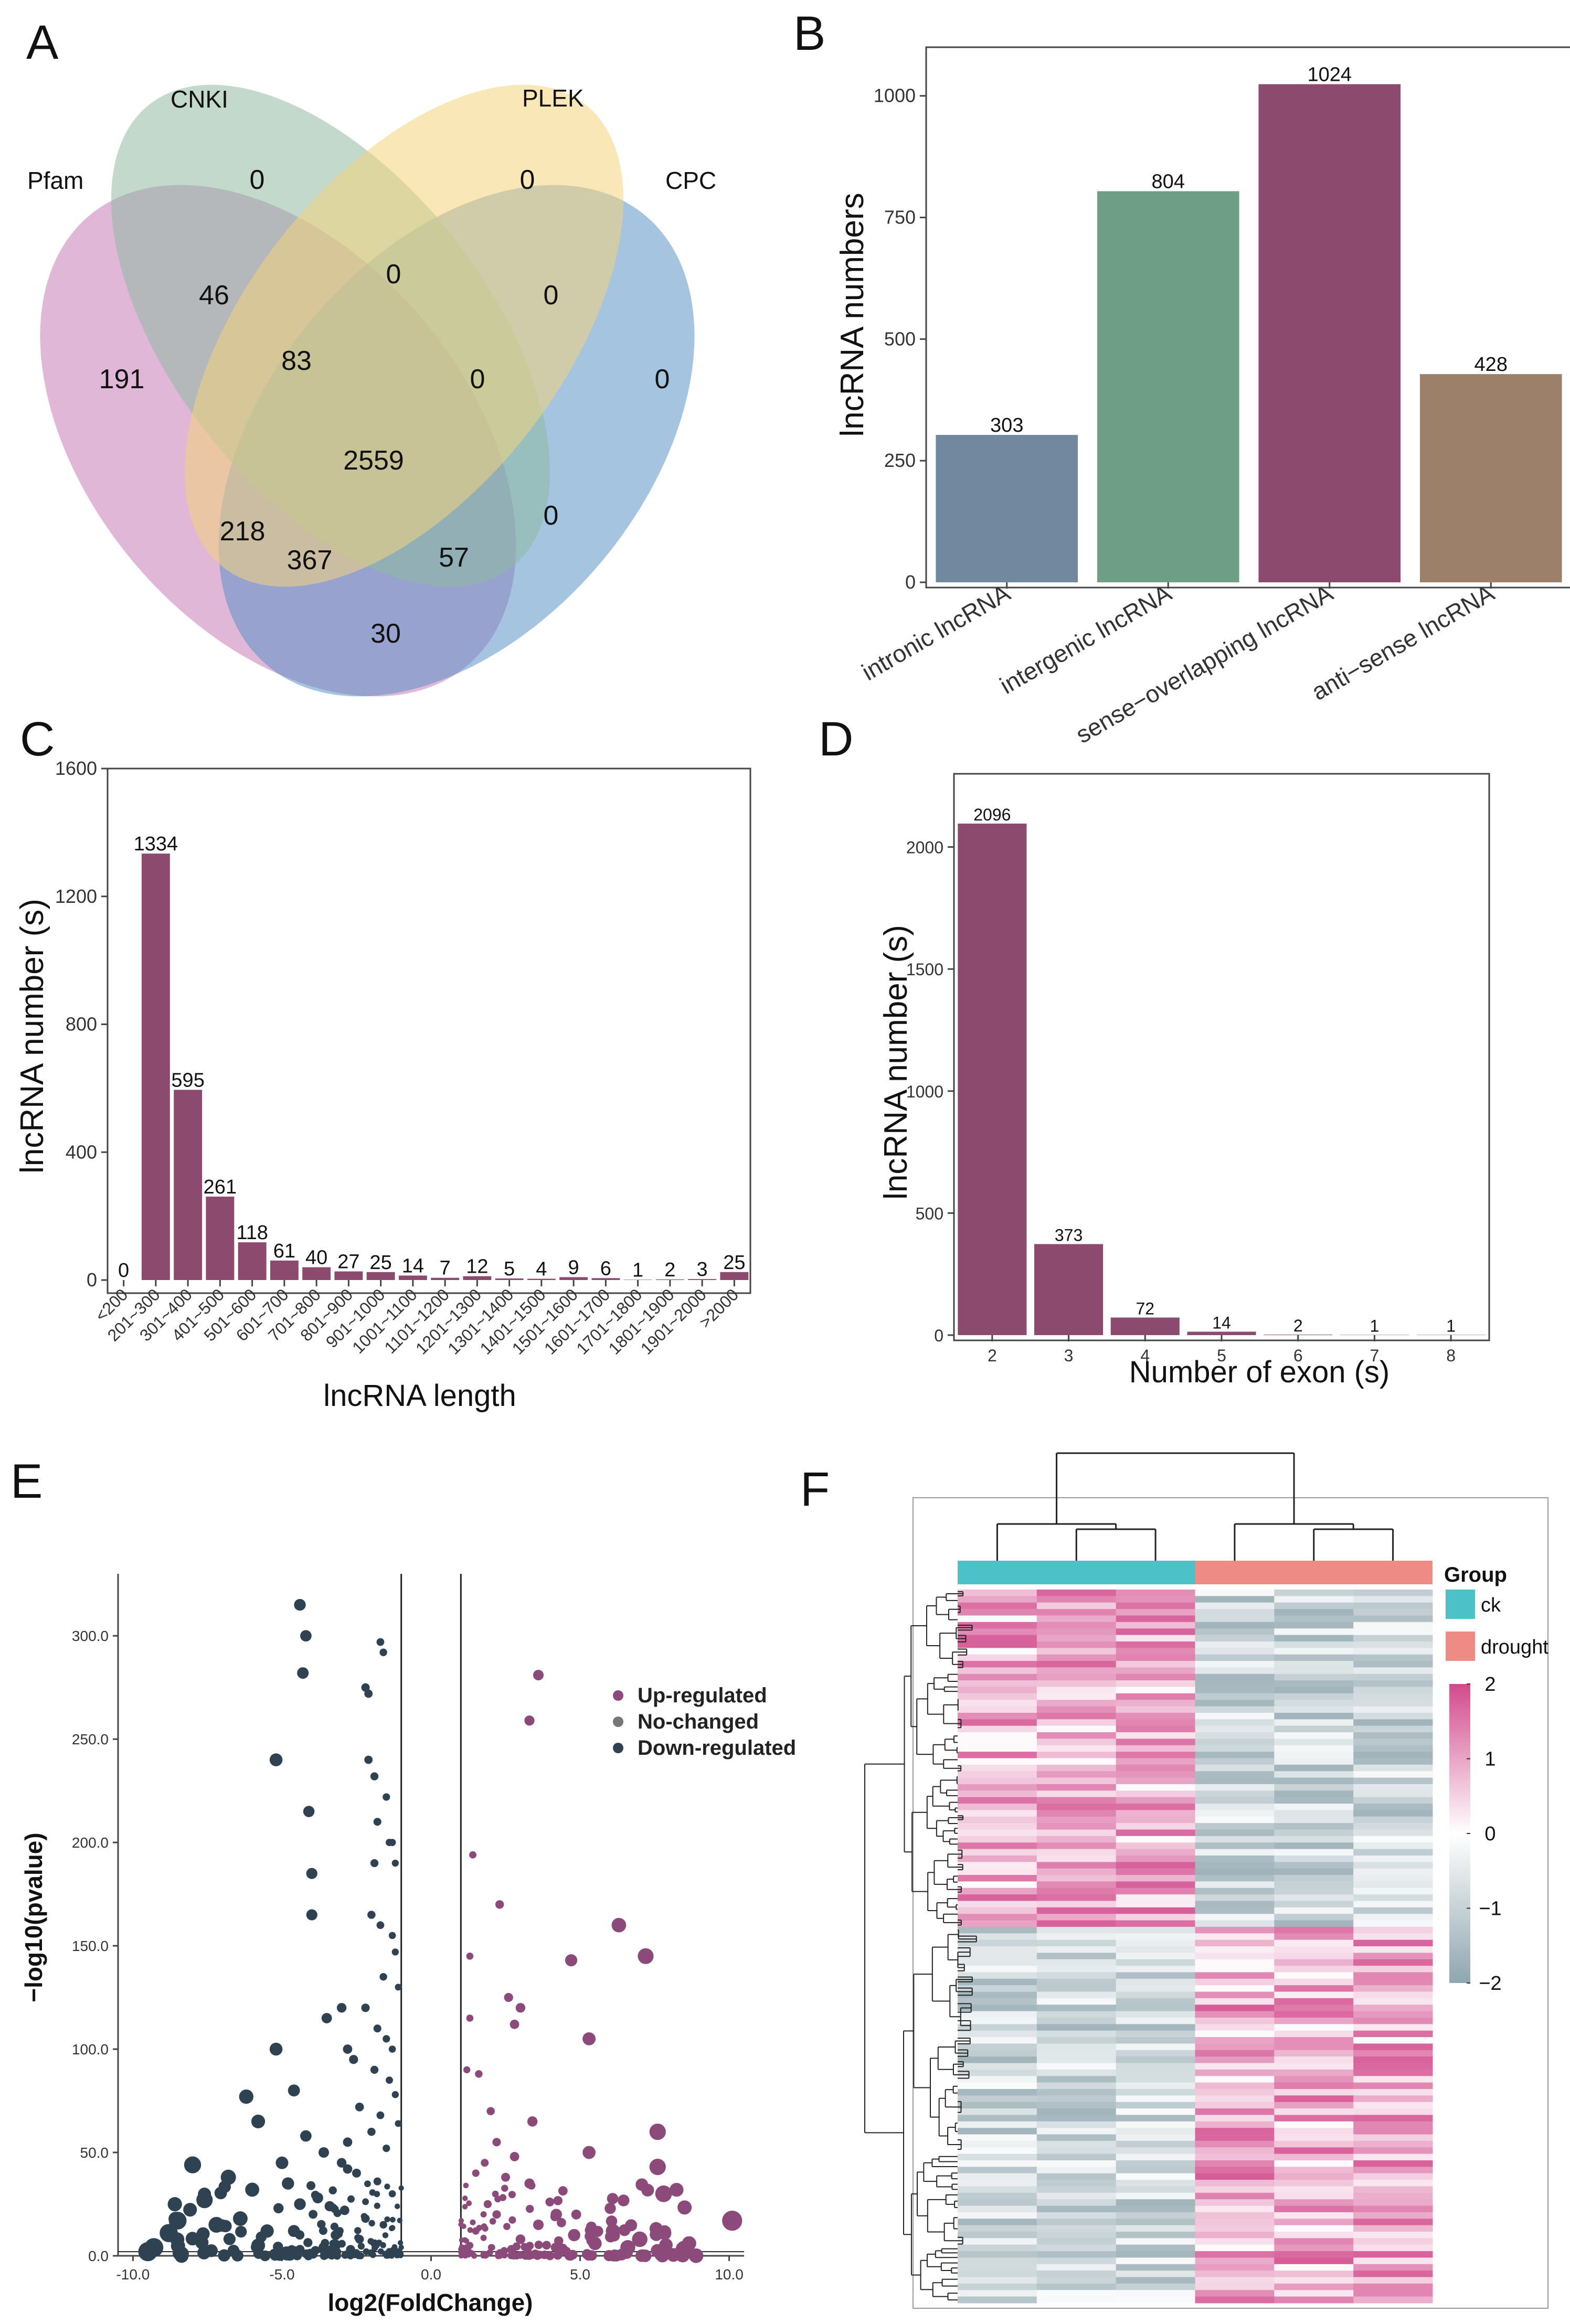  Describe the element at coordinates (38, 739) in the screenshot. I see `panel-letter-c: C` at that location.